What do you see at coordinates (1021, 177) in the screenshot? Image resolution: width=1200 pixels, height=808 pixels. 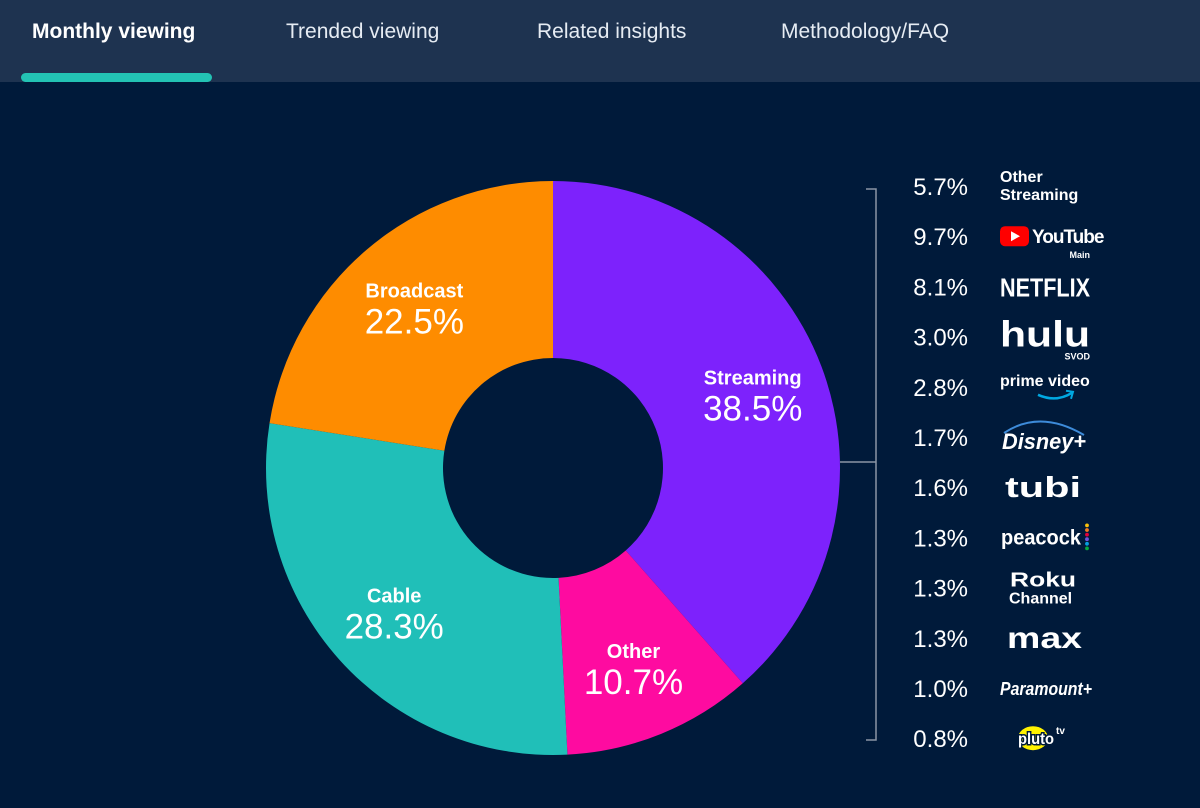 I see `svg-text: Other` at bounding box center [1021, 177].